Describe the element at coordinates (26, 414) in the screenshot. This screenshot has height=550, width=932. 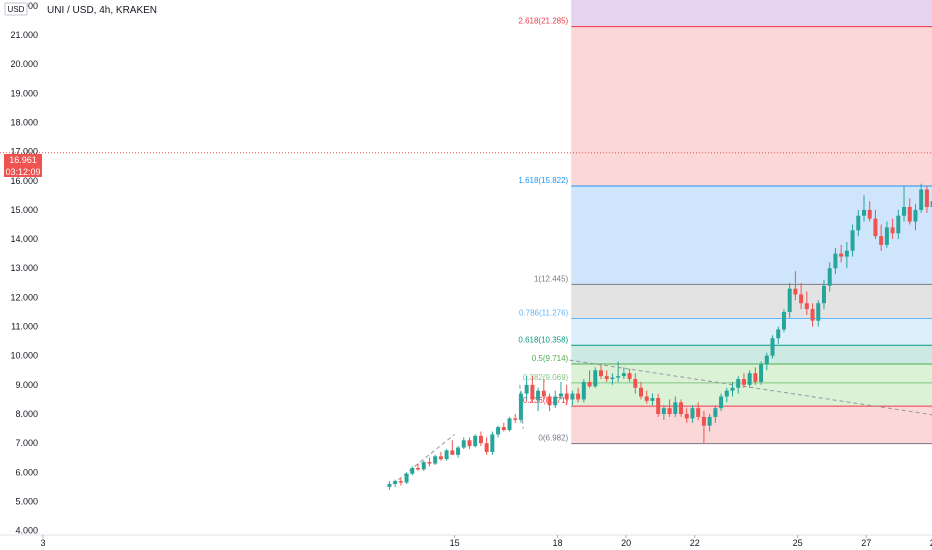
I see `y-tick-label: 8.000` at that location.